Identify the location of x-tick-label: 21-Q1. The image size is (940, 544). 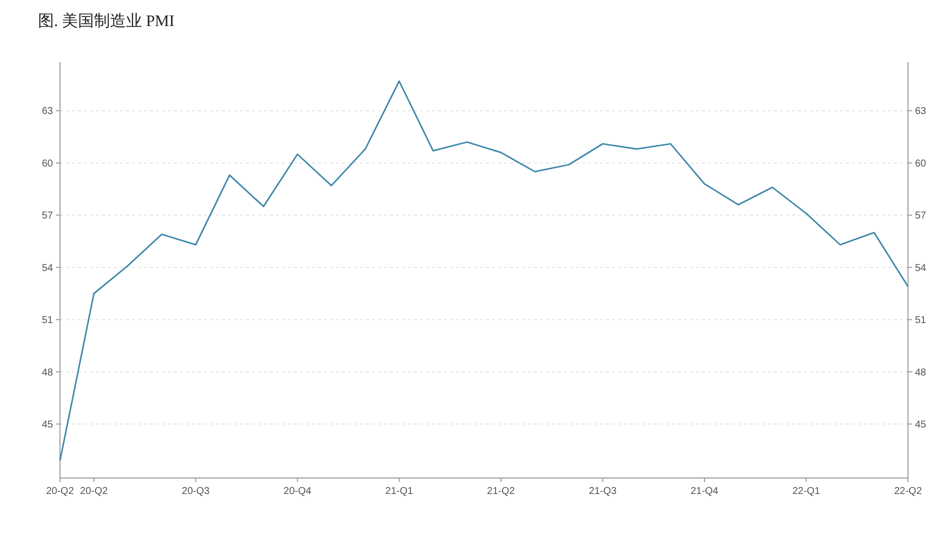
(399, 491).